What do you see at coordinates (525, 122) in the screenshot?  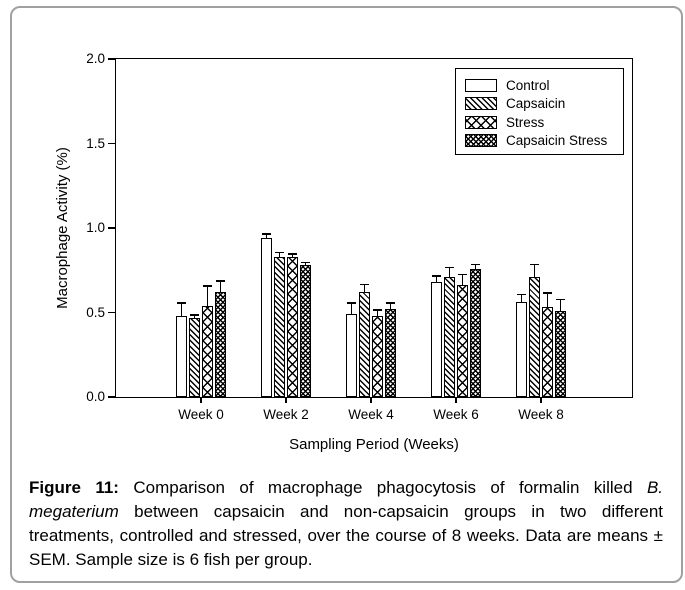 I see `legend-label: Stress` at bounding box center [525, 122].